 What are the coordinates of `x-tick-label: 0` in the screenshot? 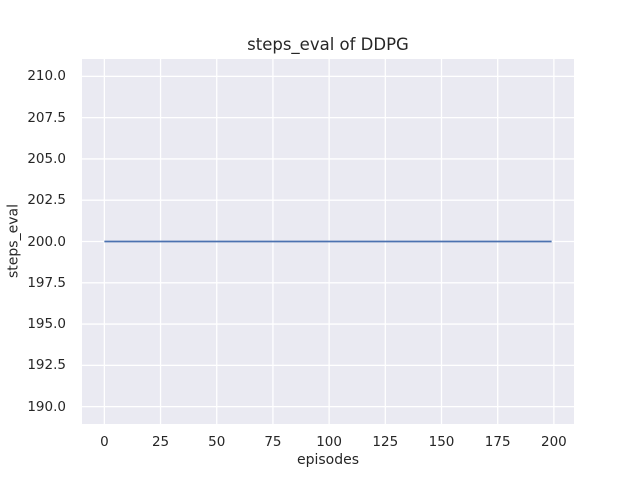 It's located at (104, 442).